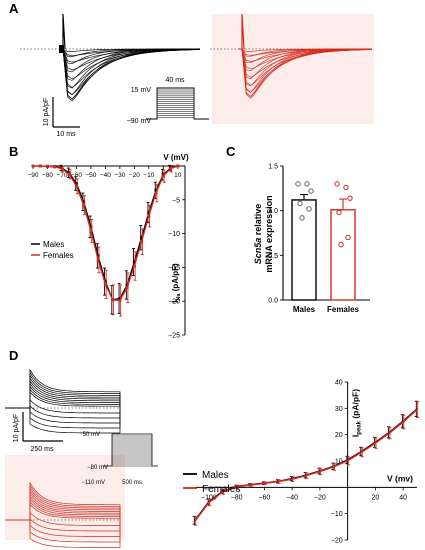 This screenshot has width=425, height=550. I want to click on bar-males, so click(304, 250).